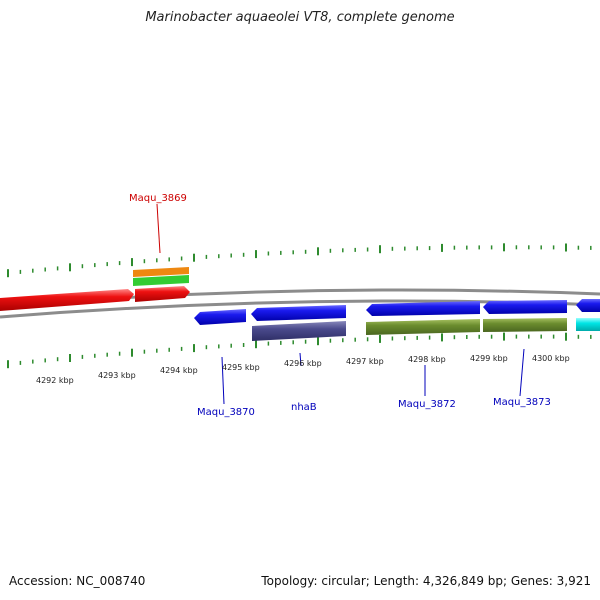 The width and height of the screenshot is (600, 600). Describe the element at coordinates (427, 404) in the screenshot. I see `gene-label-maqu-3872: Maqu_3872` at that location.